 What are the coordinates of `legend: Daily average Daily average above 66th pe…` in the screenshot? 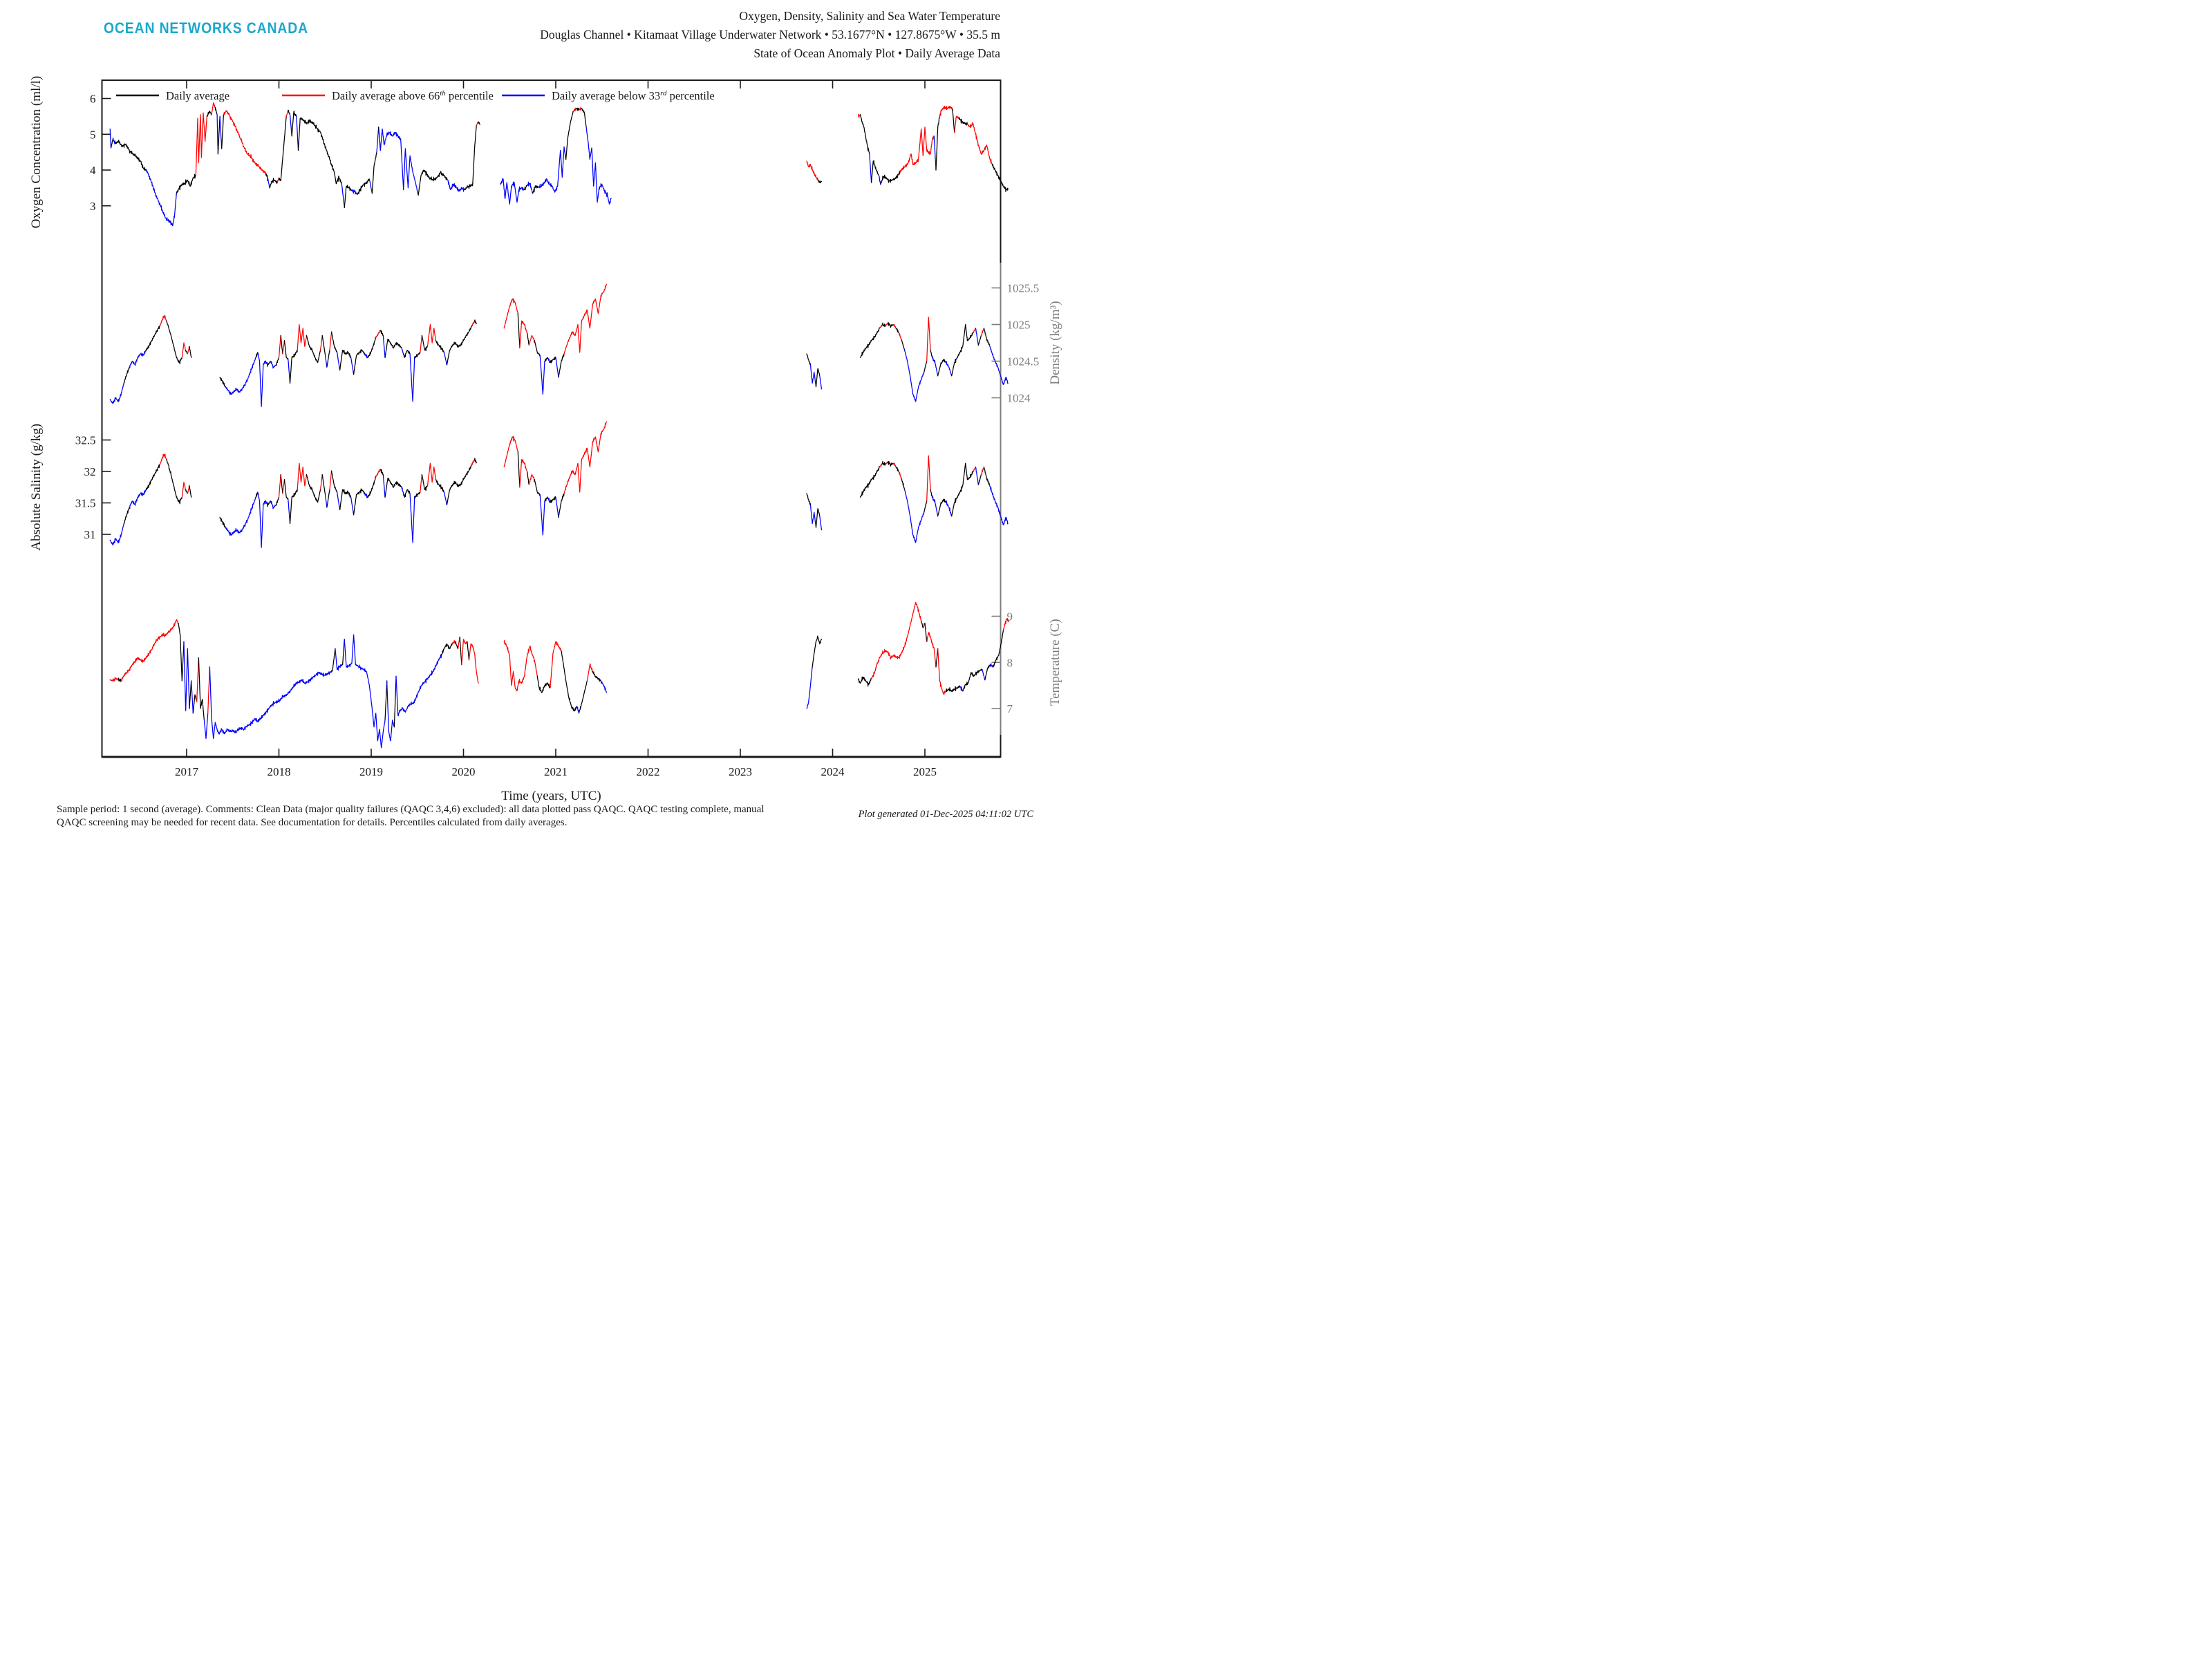 It's located at (415, 95).